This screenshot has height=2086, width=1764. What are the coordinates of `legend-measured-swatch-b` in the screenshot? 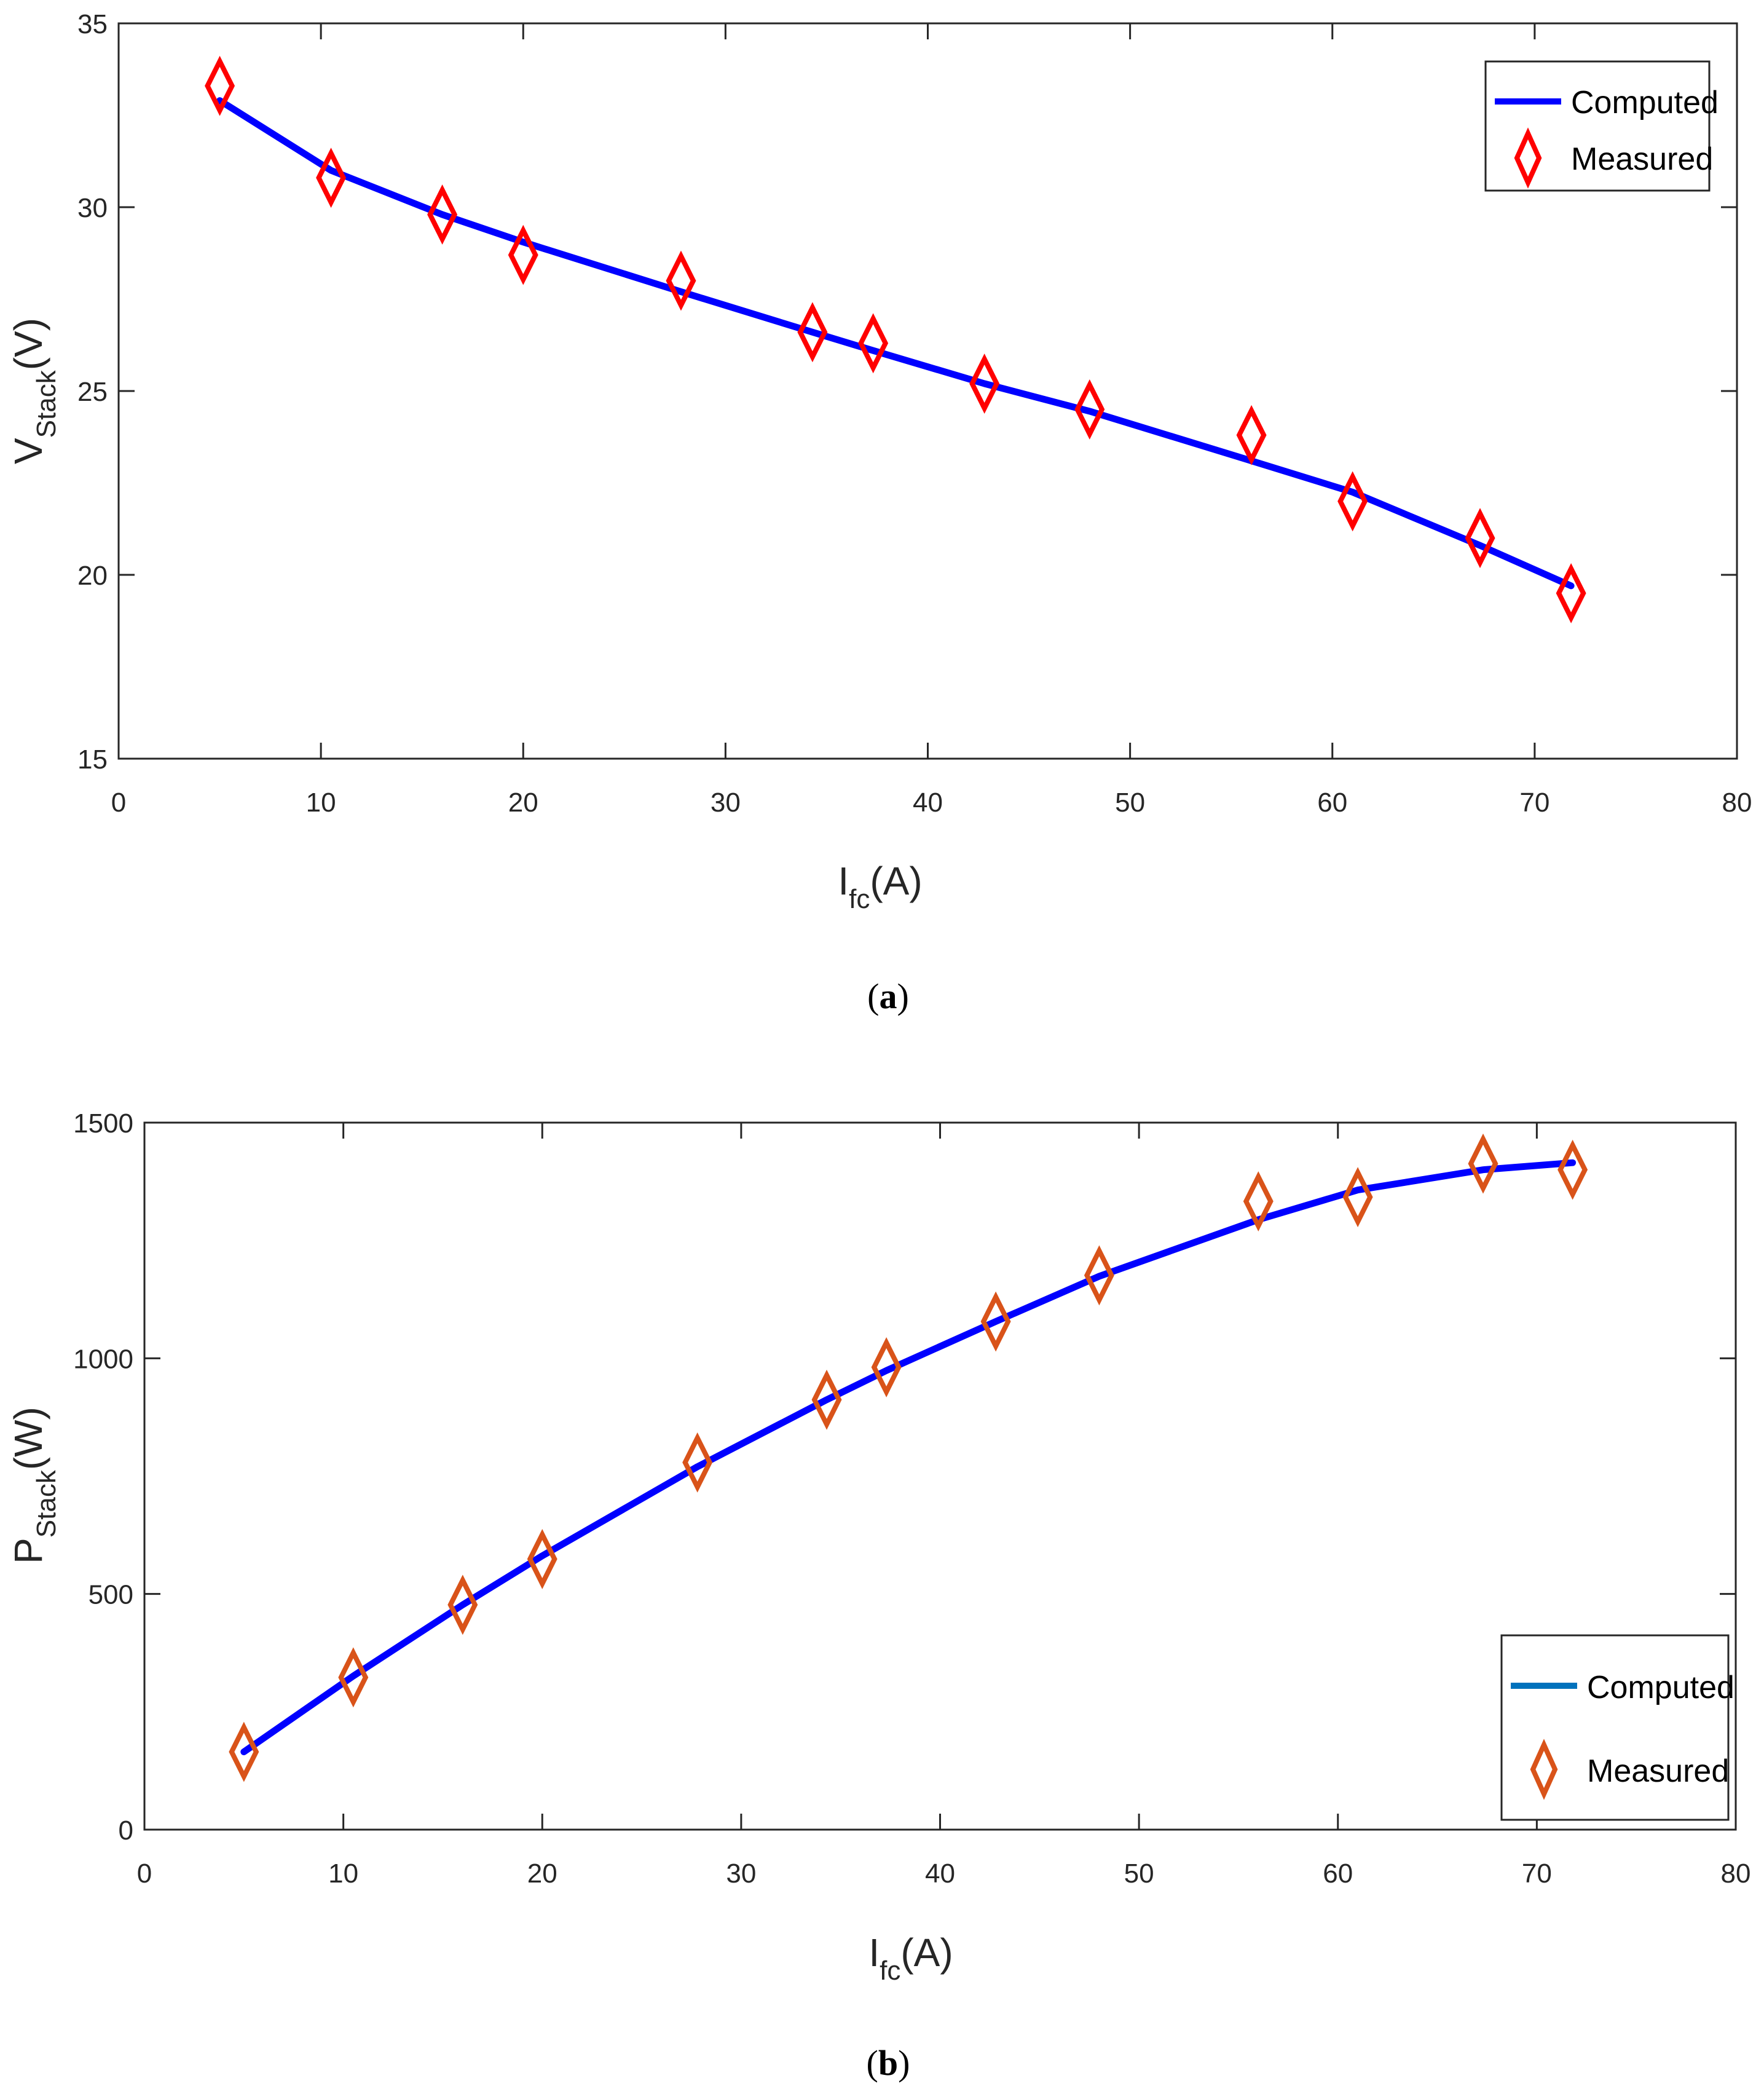 It's located at (1544, 1769).